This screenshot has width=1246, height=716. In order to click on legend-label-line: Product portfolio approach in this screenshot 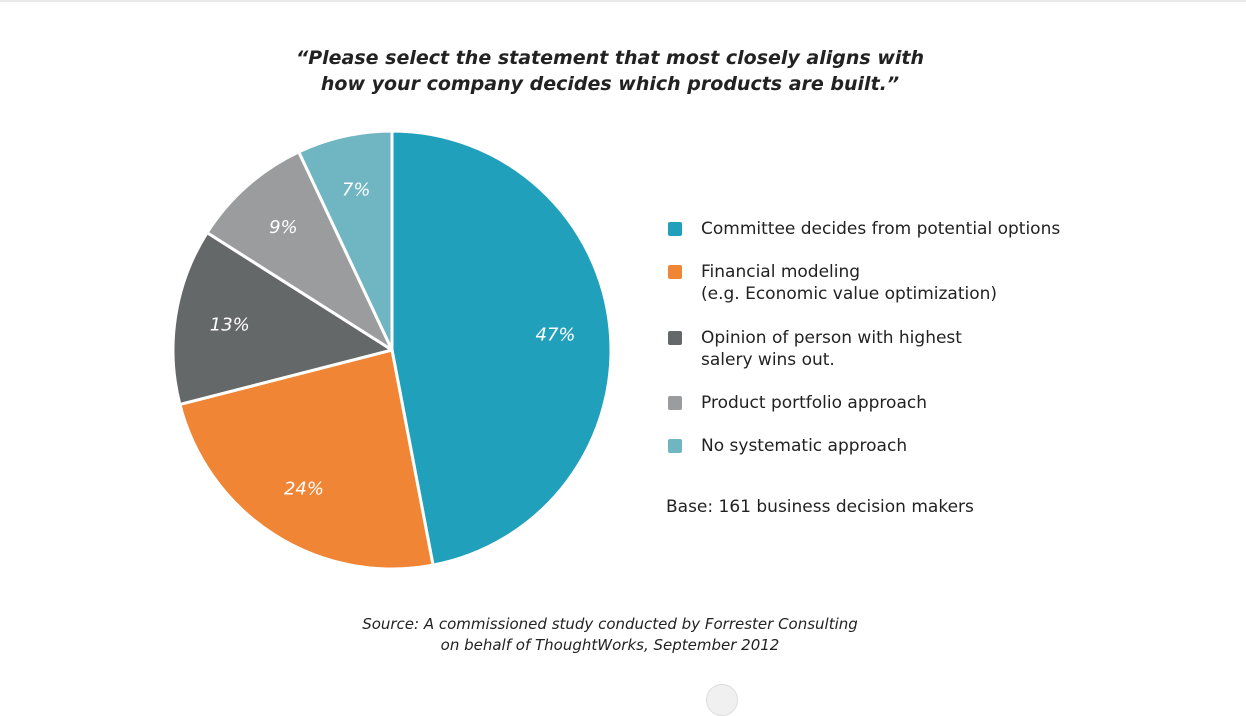, I will do `click(814, 403)`.